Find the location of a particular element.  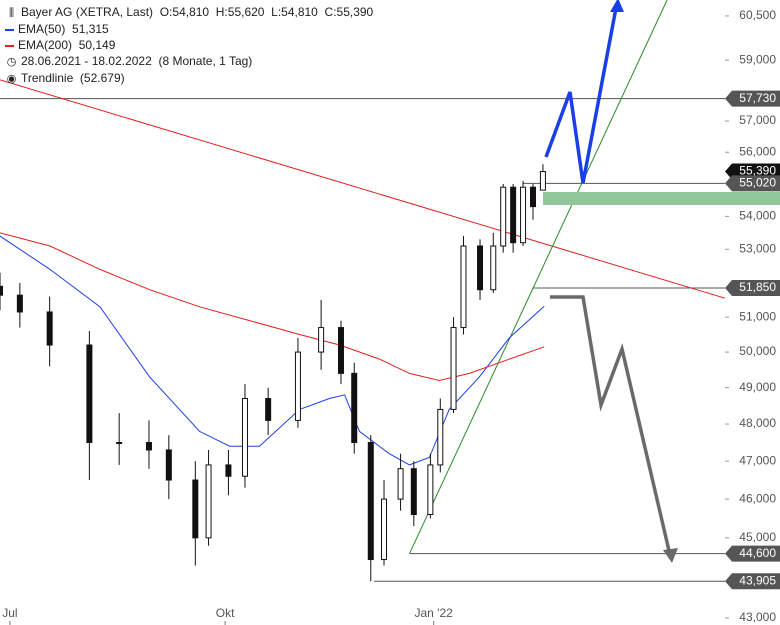

y-tick-label: 43,000 is located at coordinates (757, 617).